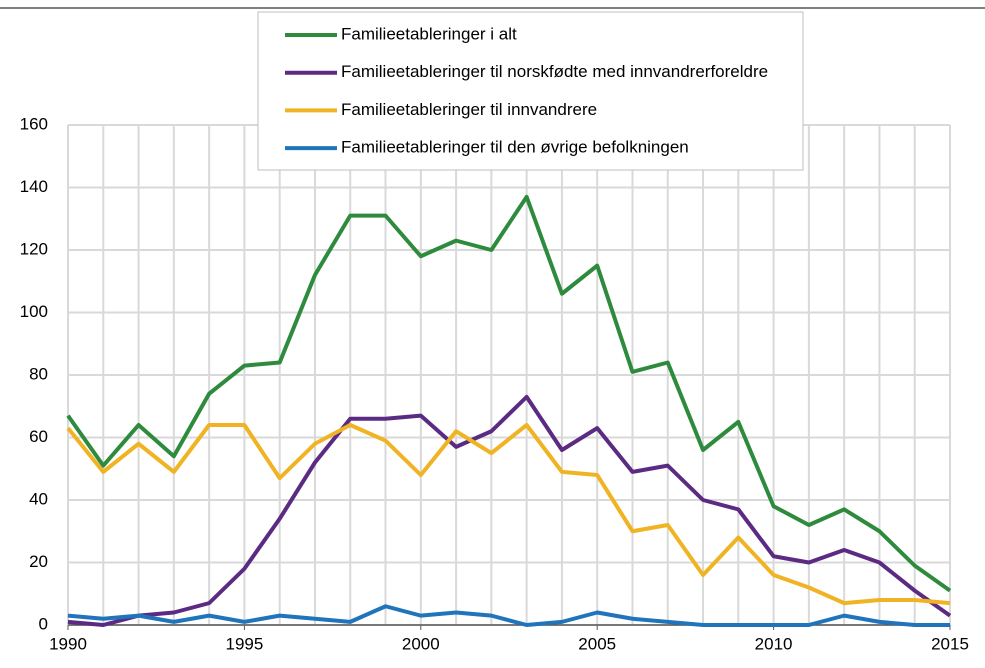 The image size is (985, 668). I want to click on x-tick-label: 2010, so click(774, 643).